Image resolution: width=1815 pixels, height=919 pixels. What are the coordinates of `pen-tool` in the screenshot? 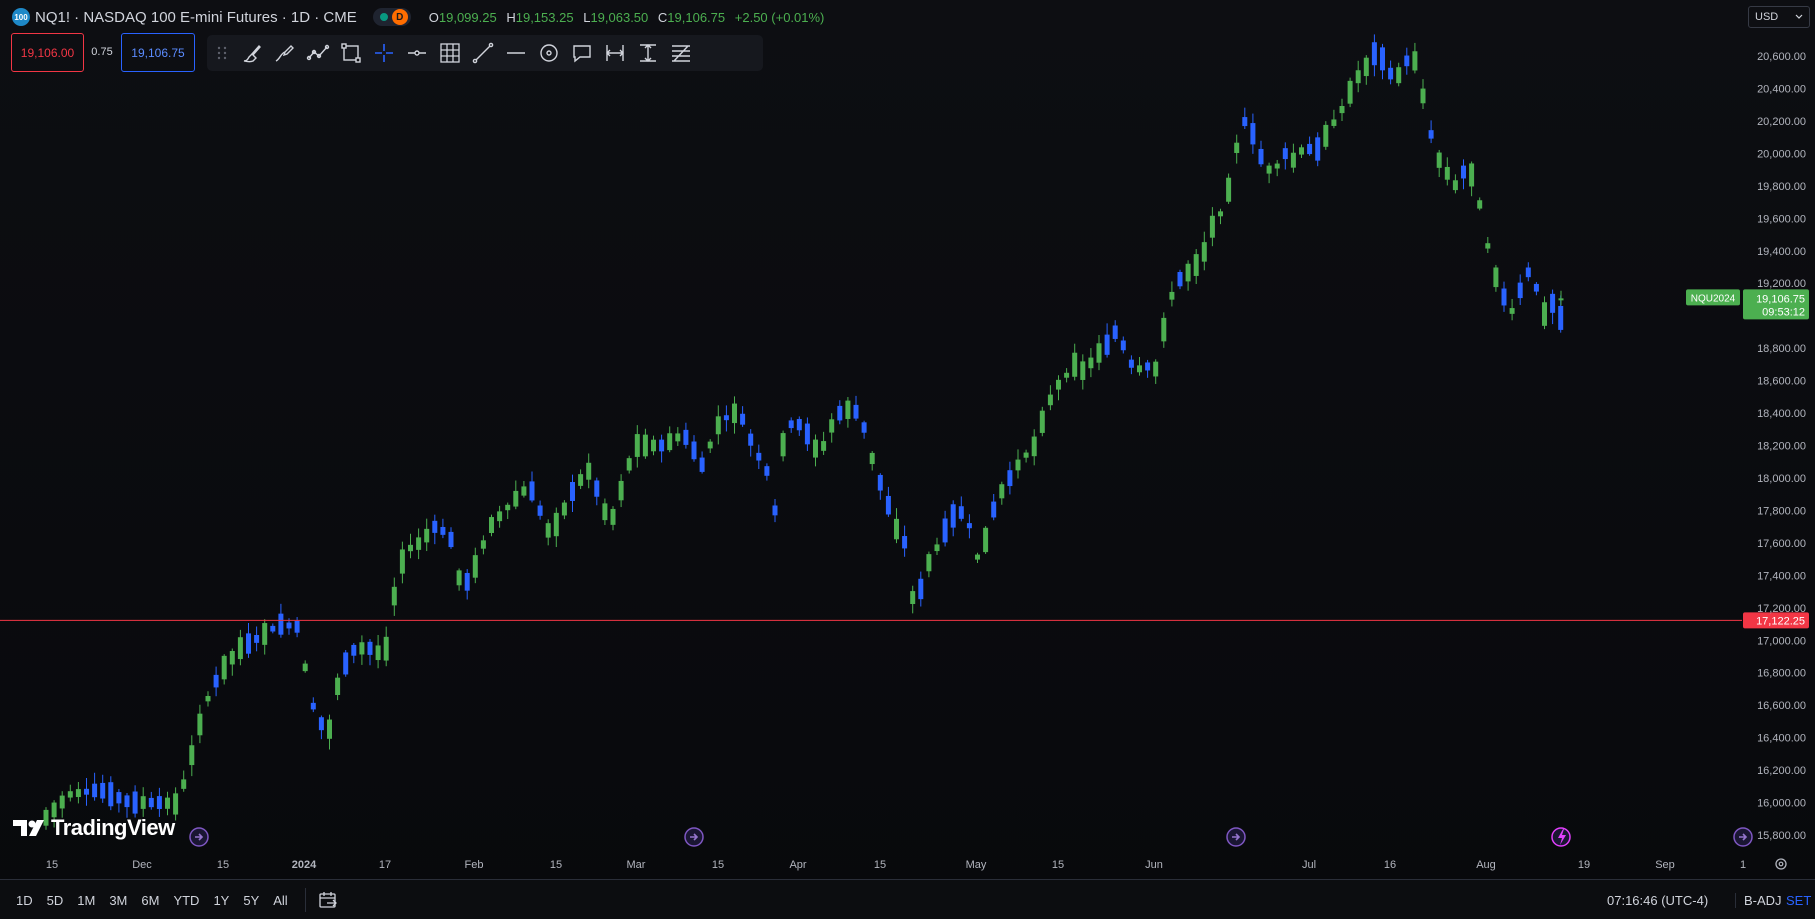 It's located at (284, 53).